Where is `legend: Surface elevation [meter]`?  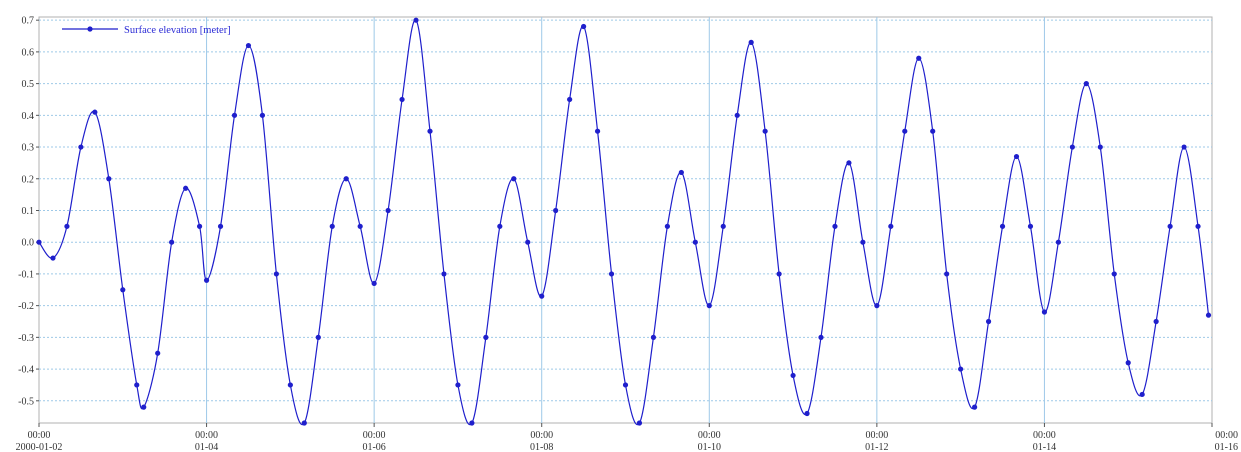 legend: Surface elevation [meter] is located at coordinates (146, 30).